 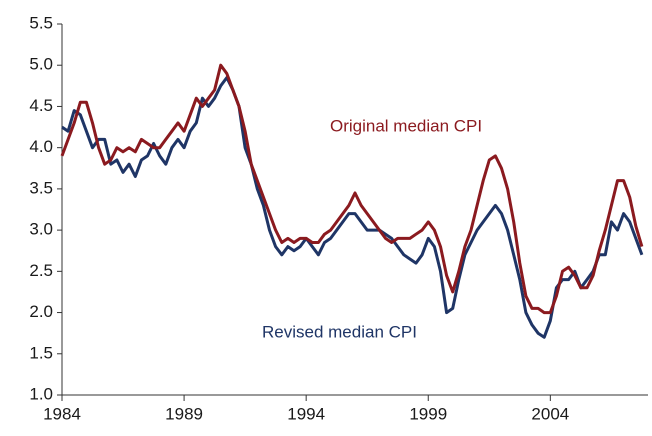 I want to click on x-tick-label: 1984, so click(x=62, y=413).